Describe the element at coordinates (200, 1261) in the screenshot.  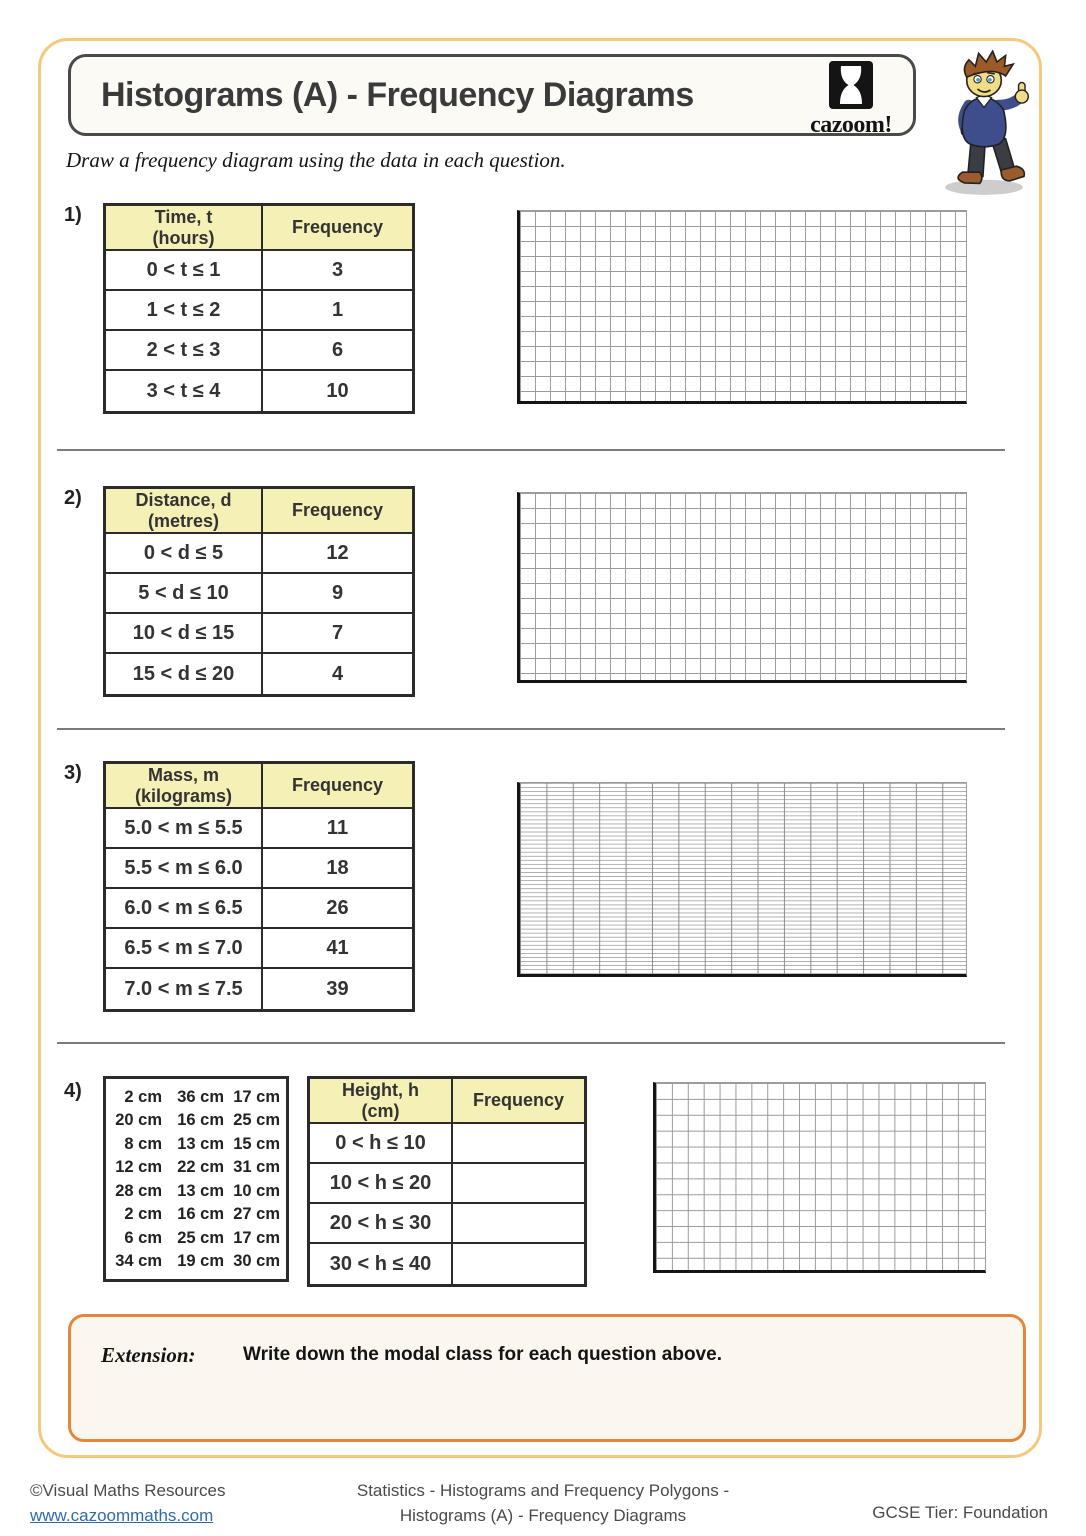
I see `data-value: 19 cm` at that location.